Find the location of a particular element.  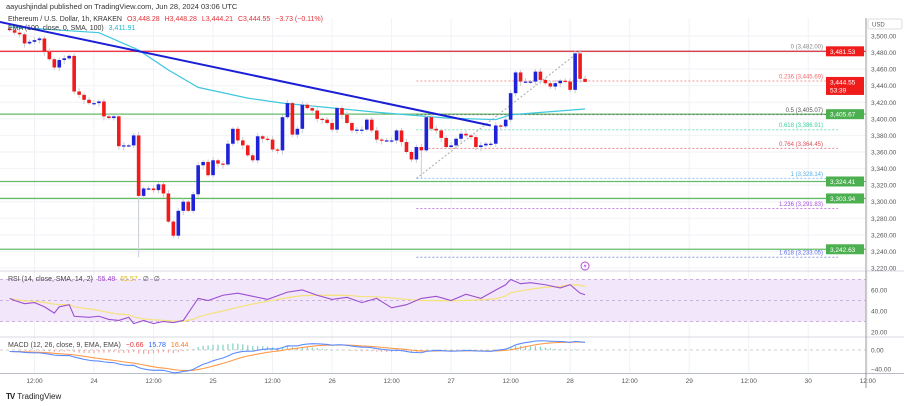

ma-legend: EMA (100, close, 0, SMA, 100) 3,411.91 is located at coordinates (73, 28).